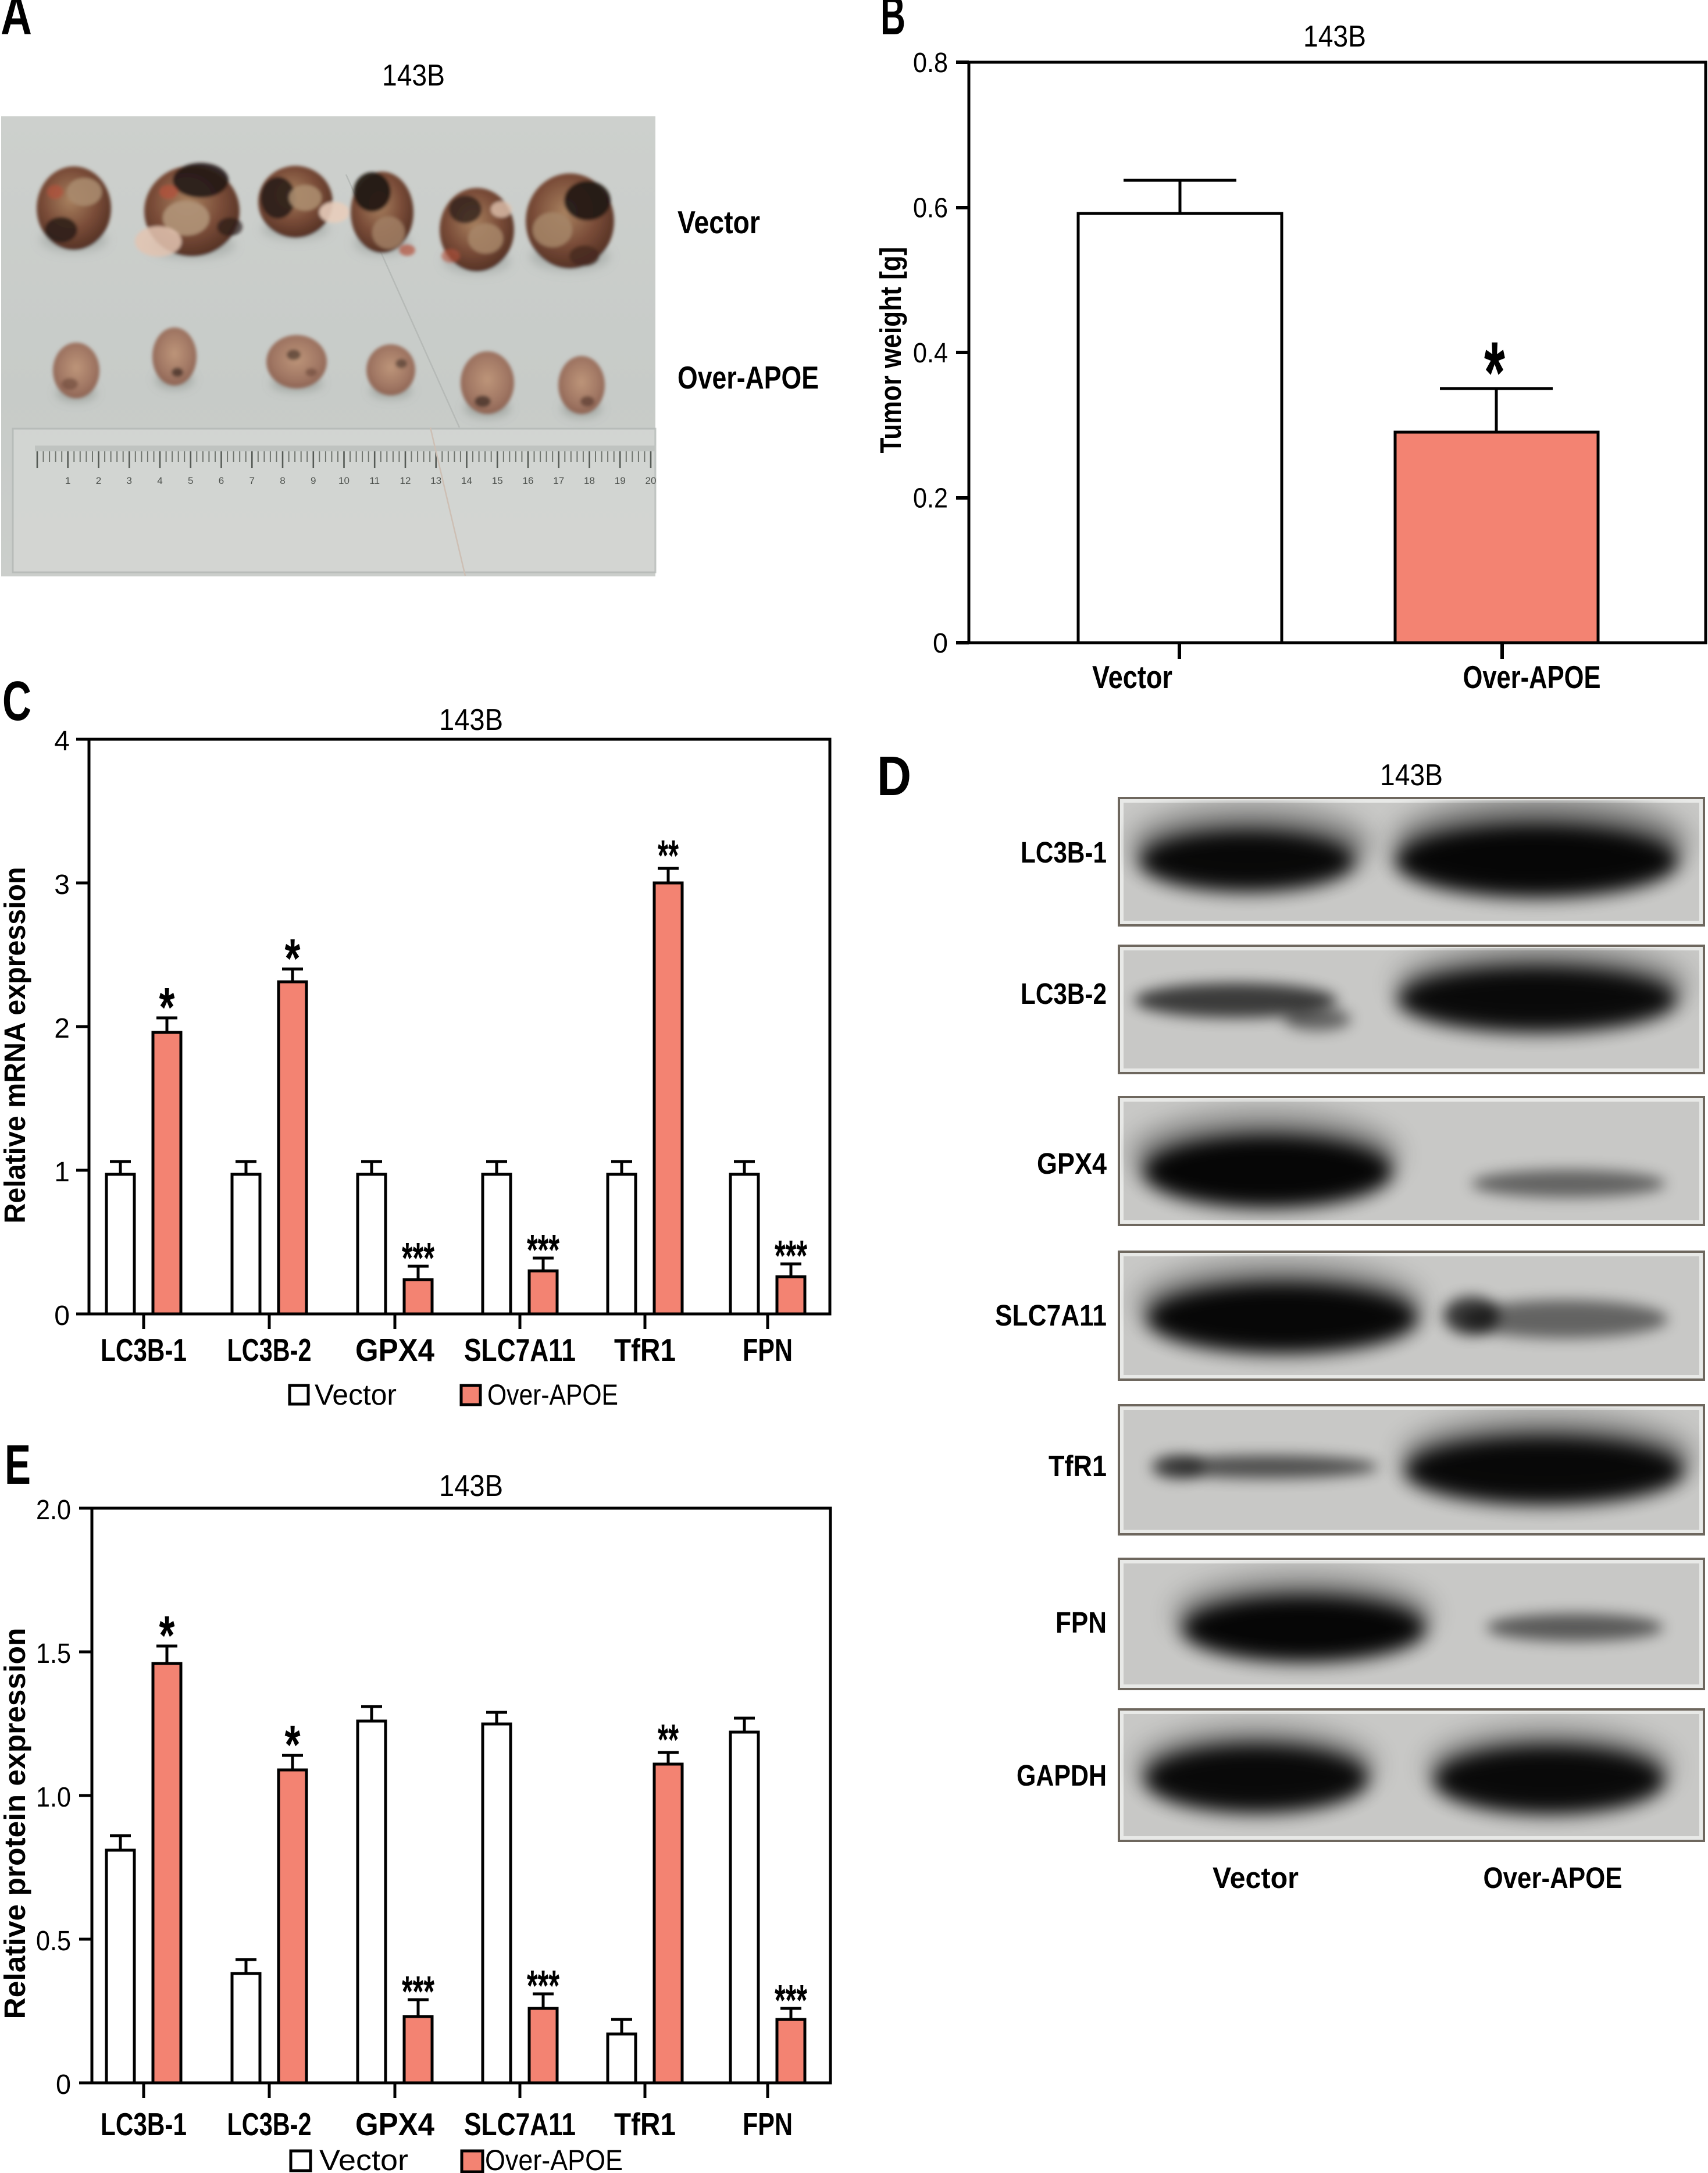 This screenshot has height=2173, width=1708. Describe the element at coordinates (894, 776) in the screenshot. I see `svg-text: D` at that location.